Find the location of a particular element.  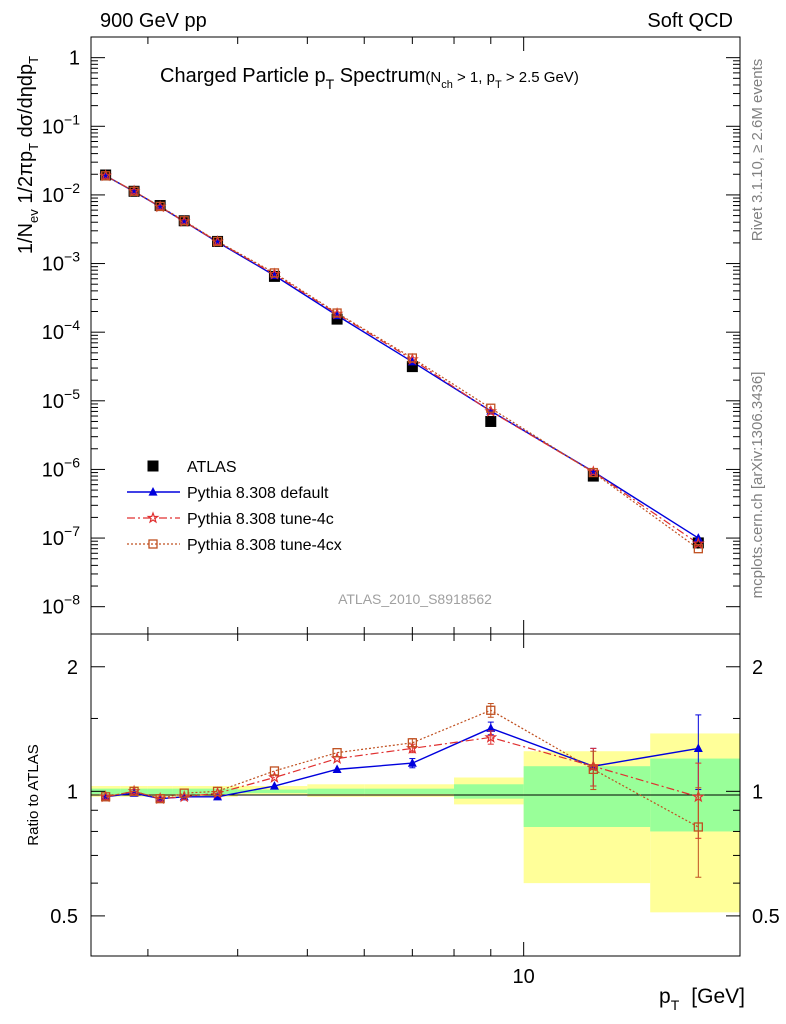

title-main-tail: Spectrum is located at coordinates (379, 76).